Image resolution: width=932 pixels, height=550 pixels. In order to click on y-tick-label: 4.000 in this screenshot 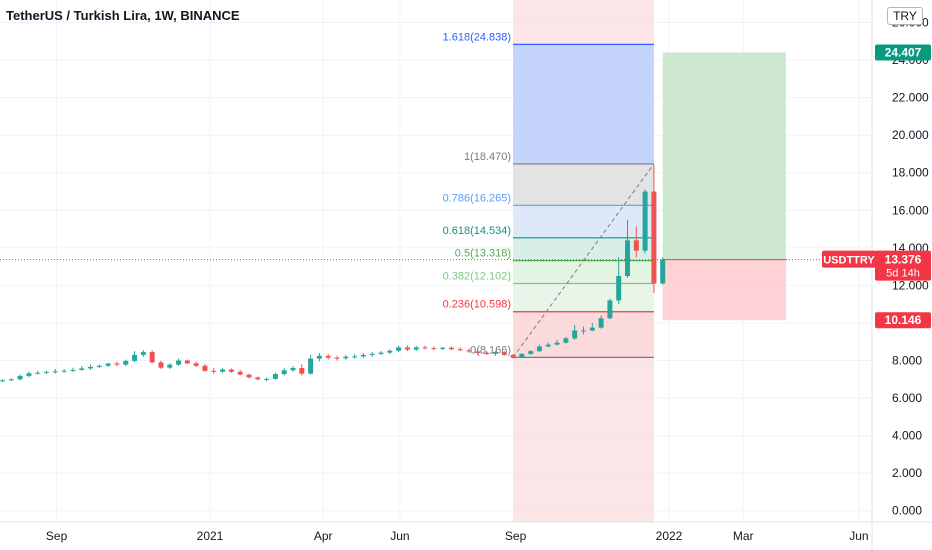, I will do `click(907, 436)`.